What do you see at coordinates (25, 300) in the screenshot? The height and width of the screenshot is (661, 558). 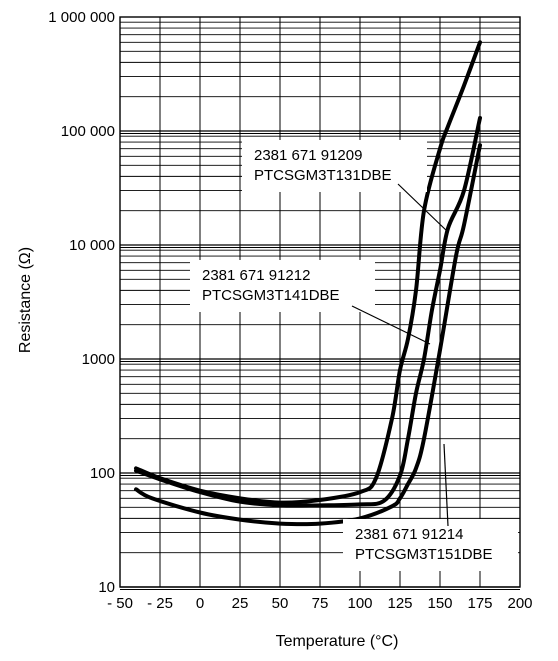 I see `y-axis-title: Resistance (Ω)` at bounding box center [25, 300].